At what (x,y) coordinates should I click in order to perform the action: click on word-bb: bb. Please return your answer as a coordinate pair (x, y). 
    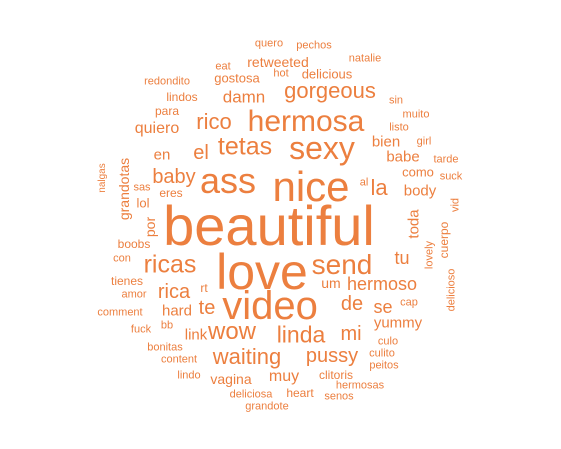
    Looking at the image, I should click on (167, 325).